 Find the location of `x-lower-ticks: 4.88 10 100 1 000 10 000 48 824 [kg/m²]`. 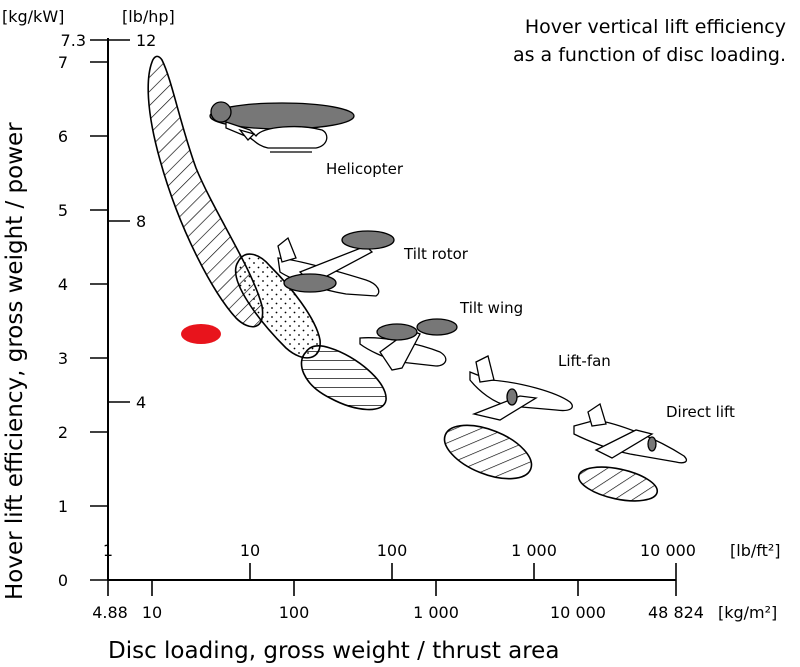

x-lower-ticks: 4.88 10 100 1 000 10 000 48 824 [kg/m²] is located at coordinates (434, 601).